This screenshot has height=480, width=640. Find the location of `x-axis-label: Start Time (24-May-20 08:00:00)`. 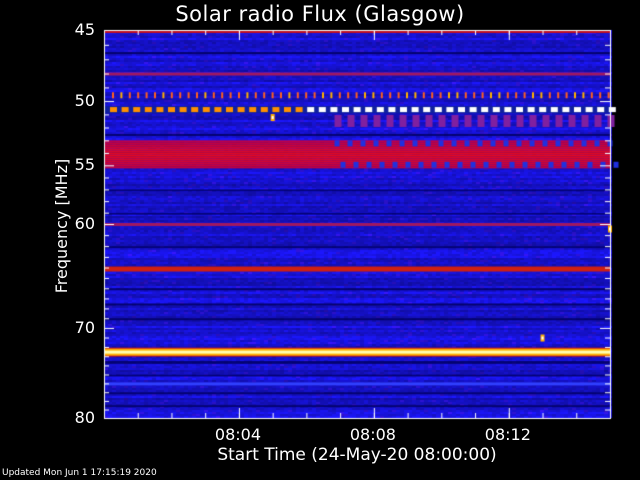

x-axis-label: Start Time (24-May-20 08:00:00) is located at coordinates (357, 455).